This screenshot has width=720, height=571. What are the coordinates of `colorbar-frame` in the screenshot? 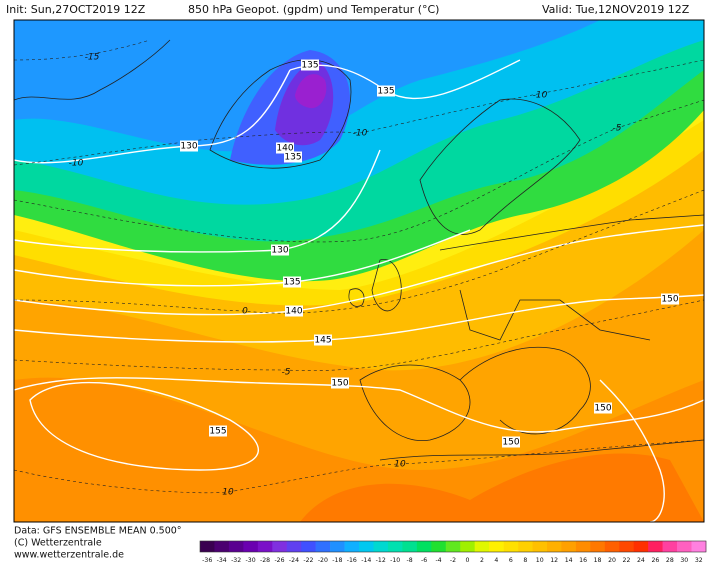 It's located at (453, 546).